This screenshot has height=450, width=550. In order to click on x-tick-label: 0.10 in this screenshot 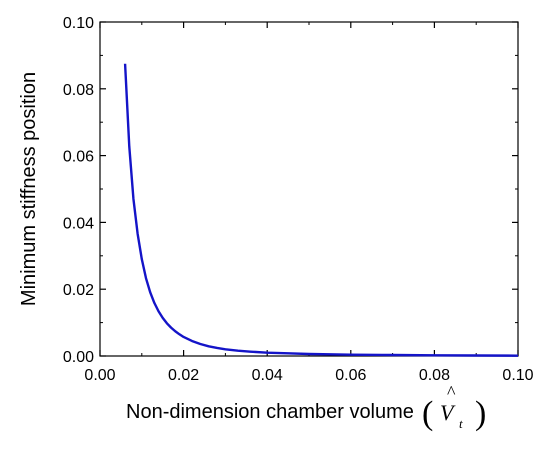, I will do `click(517, 375)`.